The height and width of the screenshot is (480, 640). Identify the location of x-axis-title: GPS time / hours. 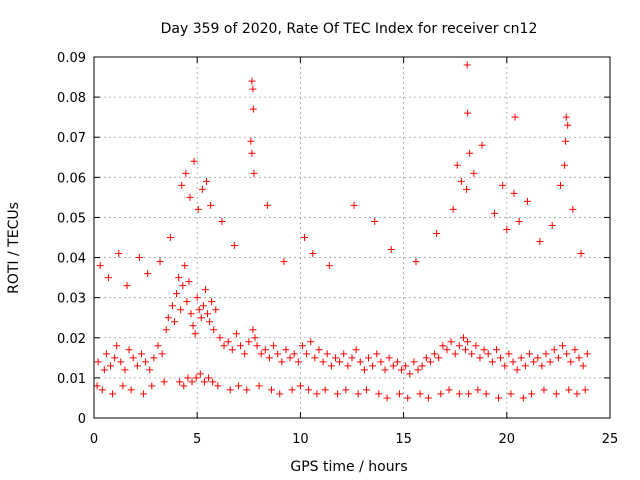
(348, 467).